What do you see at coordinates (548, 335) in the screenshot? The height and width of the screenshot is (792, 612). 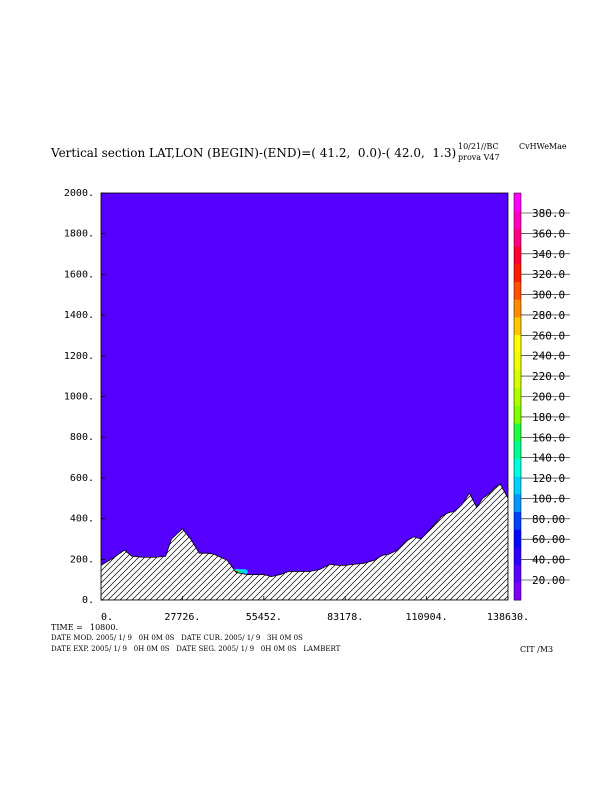 I see `colorbar-label: 260.0` at bounding box center [548, 335].